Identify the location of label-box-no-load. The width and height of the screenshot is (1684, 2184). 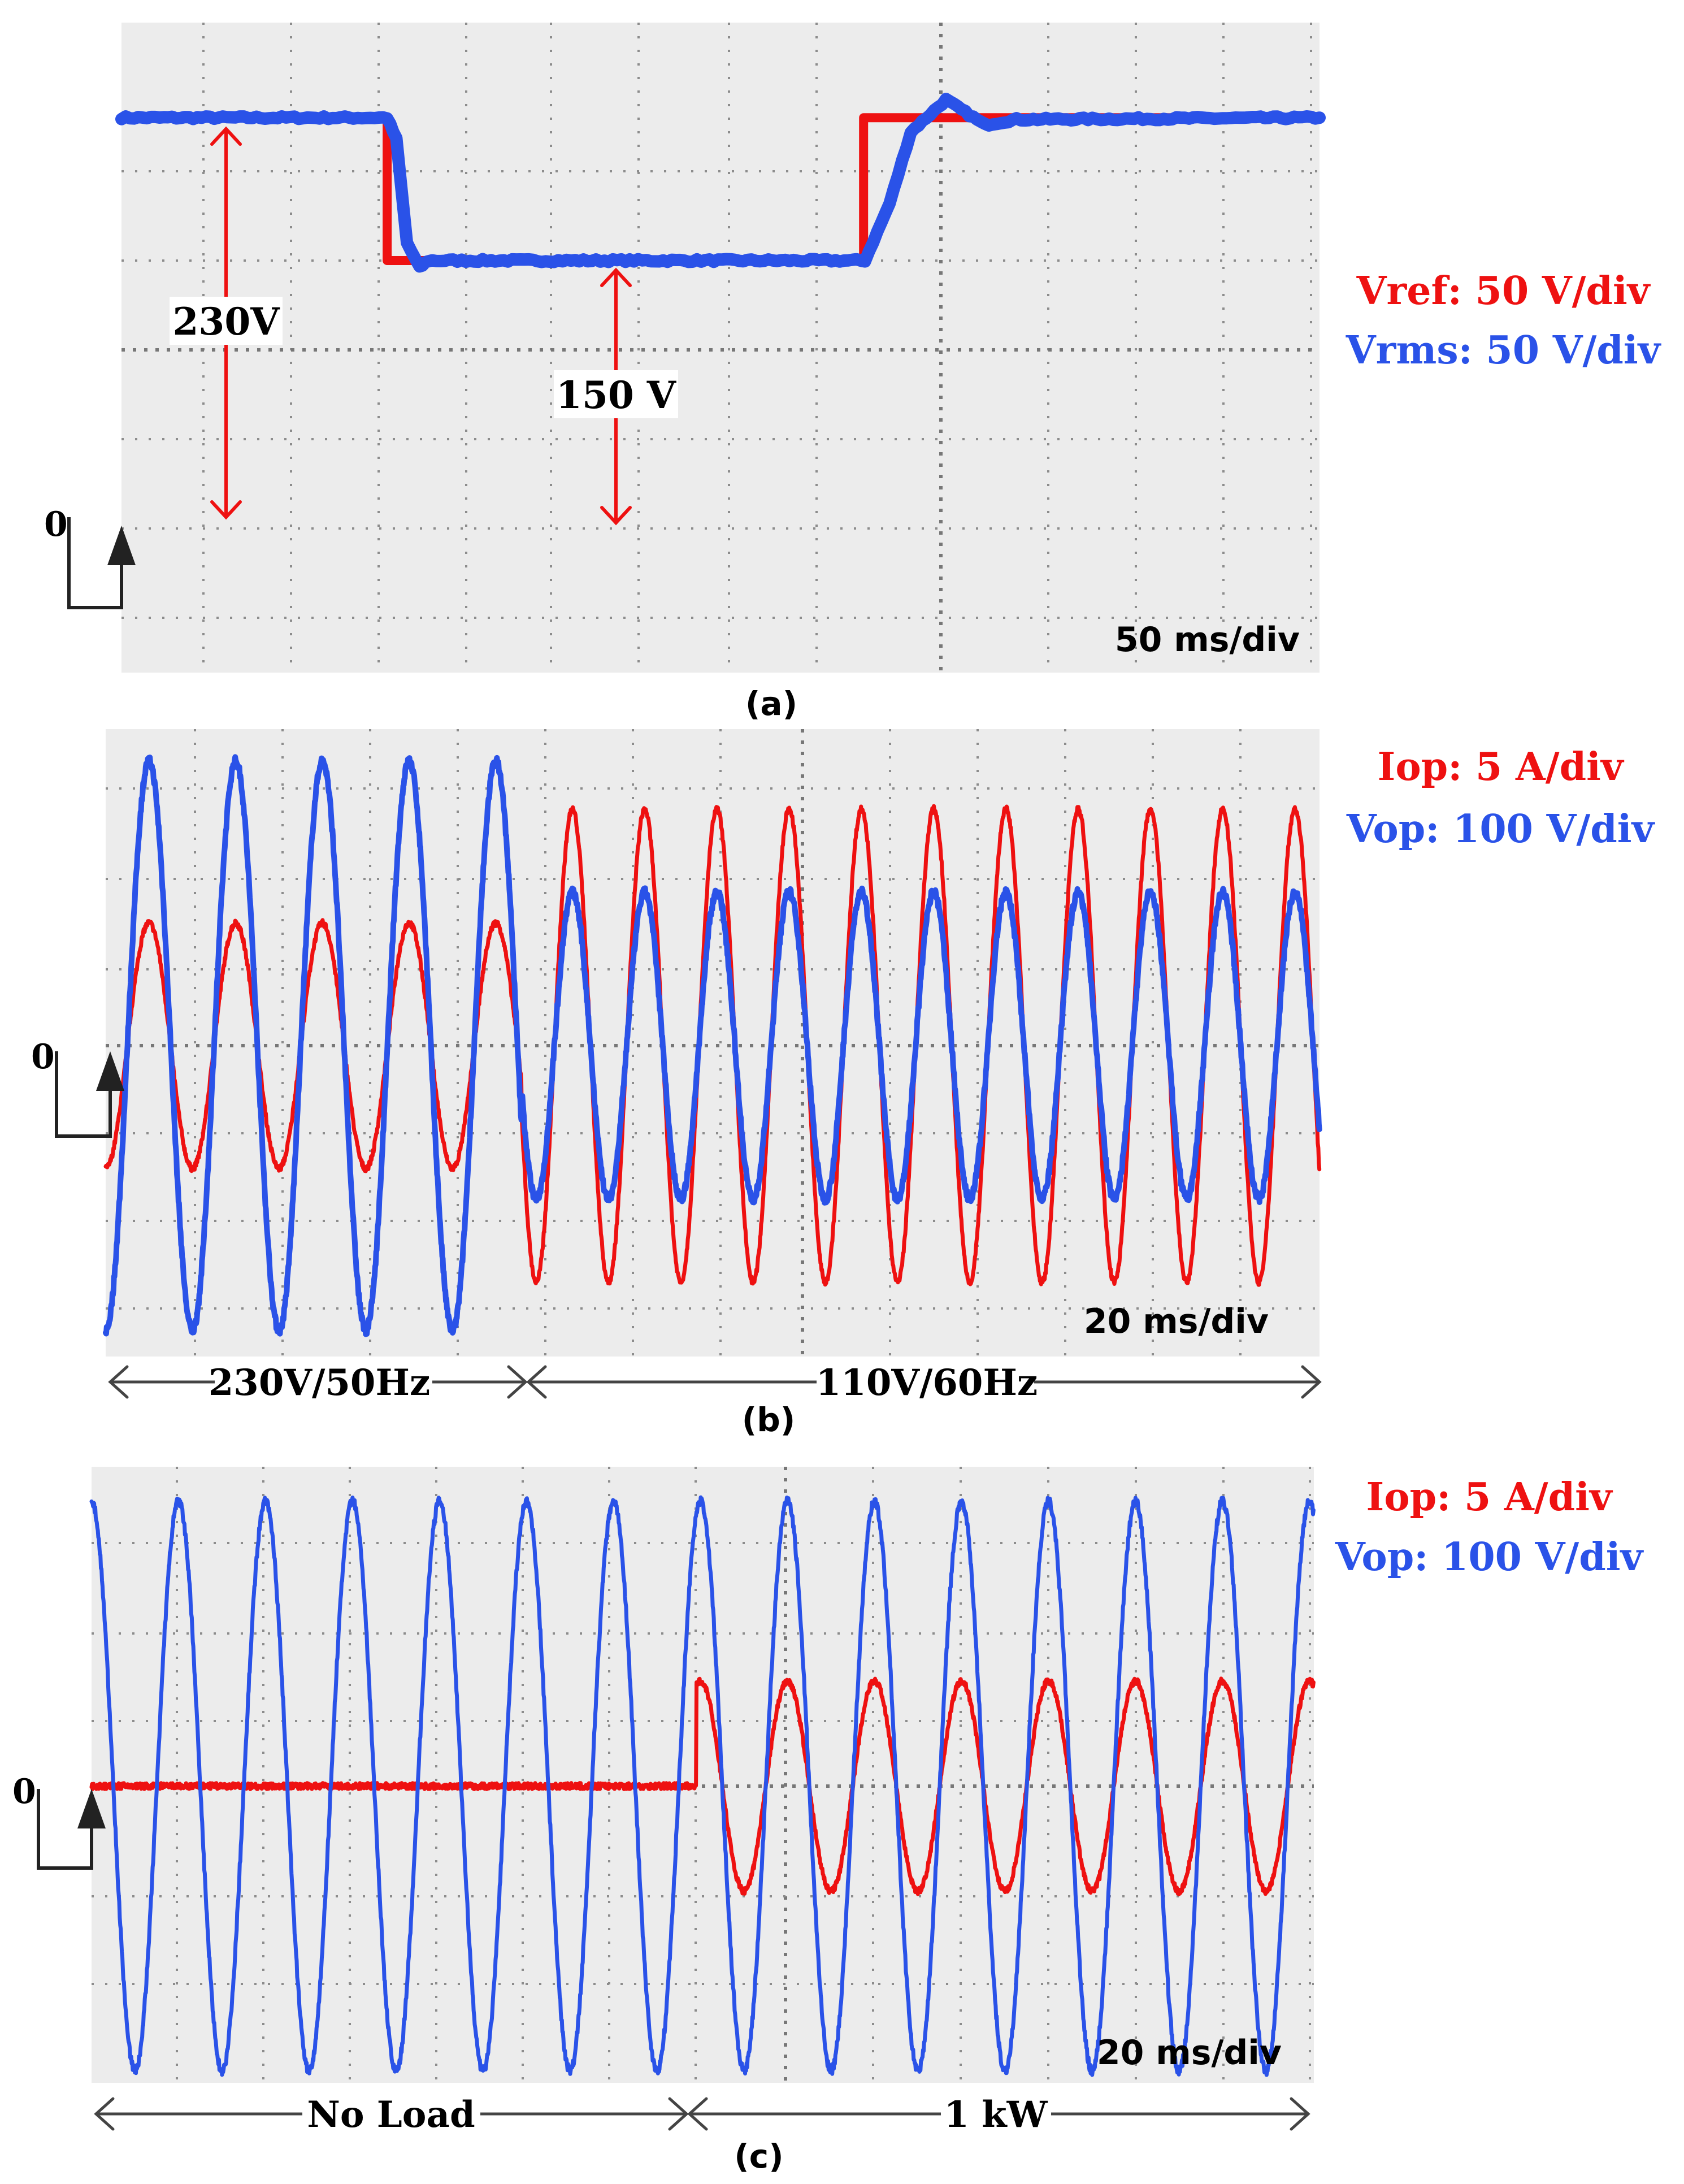
(391, 2113).